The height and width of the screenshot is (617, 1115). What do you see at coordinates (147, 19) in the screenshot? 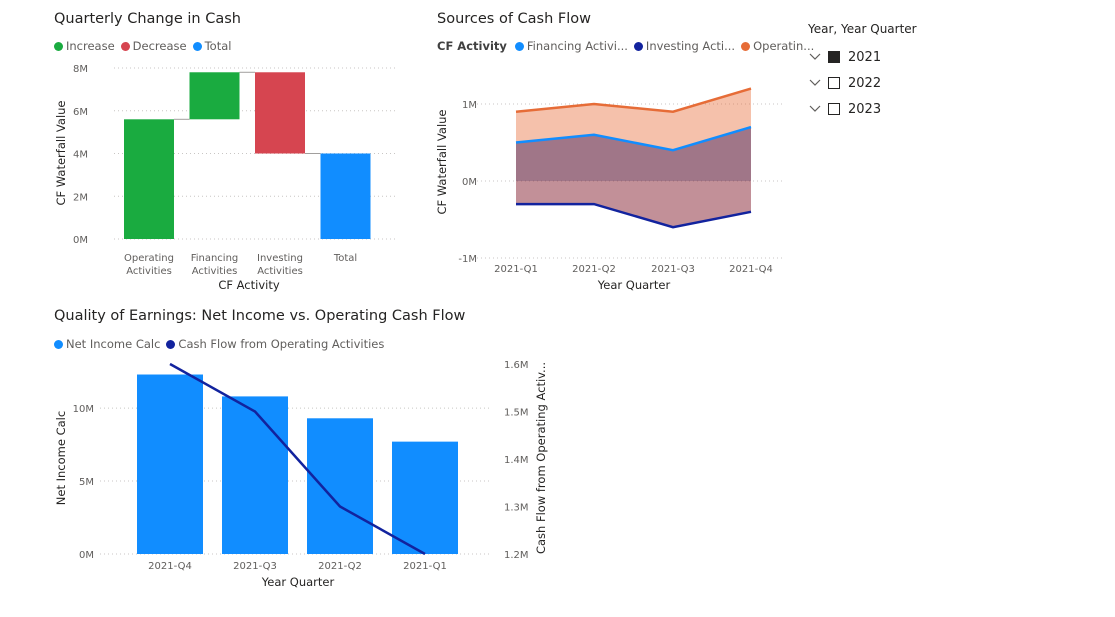
I see `waterfall-title: Quarterly Change in Cash` at bounding box center [147, 19].